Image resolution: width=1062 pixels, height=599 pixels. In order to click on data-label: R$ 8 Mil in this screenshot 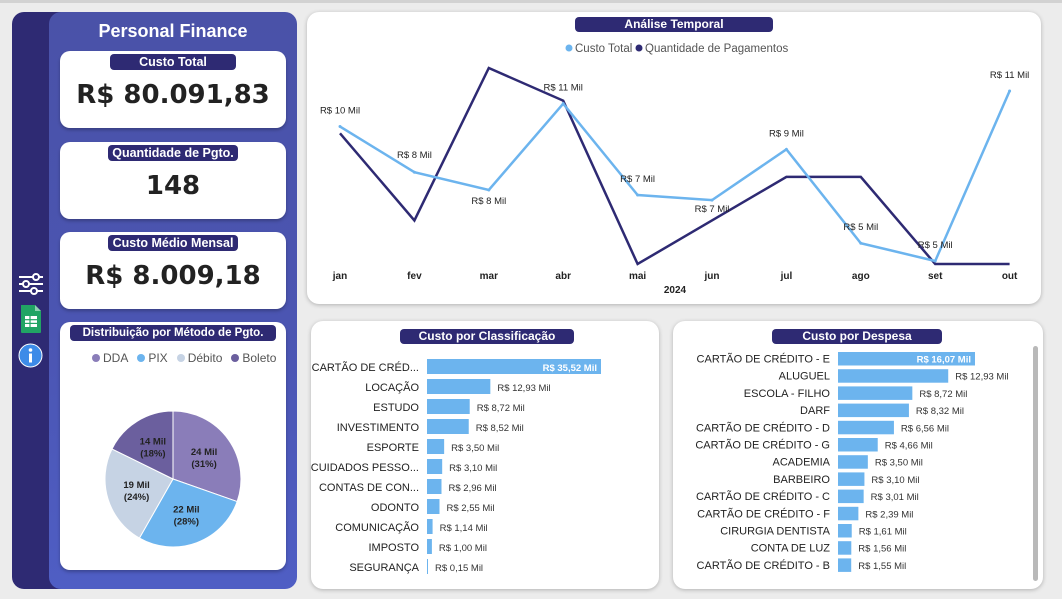, I will do `click(488, 201)`.